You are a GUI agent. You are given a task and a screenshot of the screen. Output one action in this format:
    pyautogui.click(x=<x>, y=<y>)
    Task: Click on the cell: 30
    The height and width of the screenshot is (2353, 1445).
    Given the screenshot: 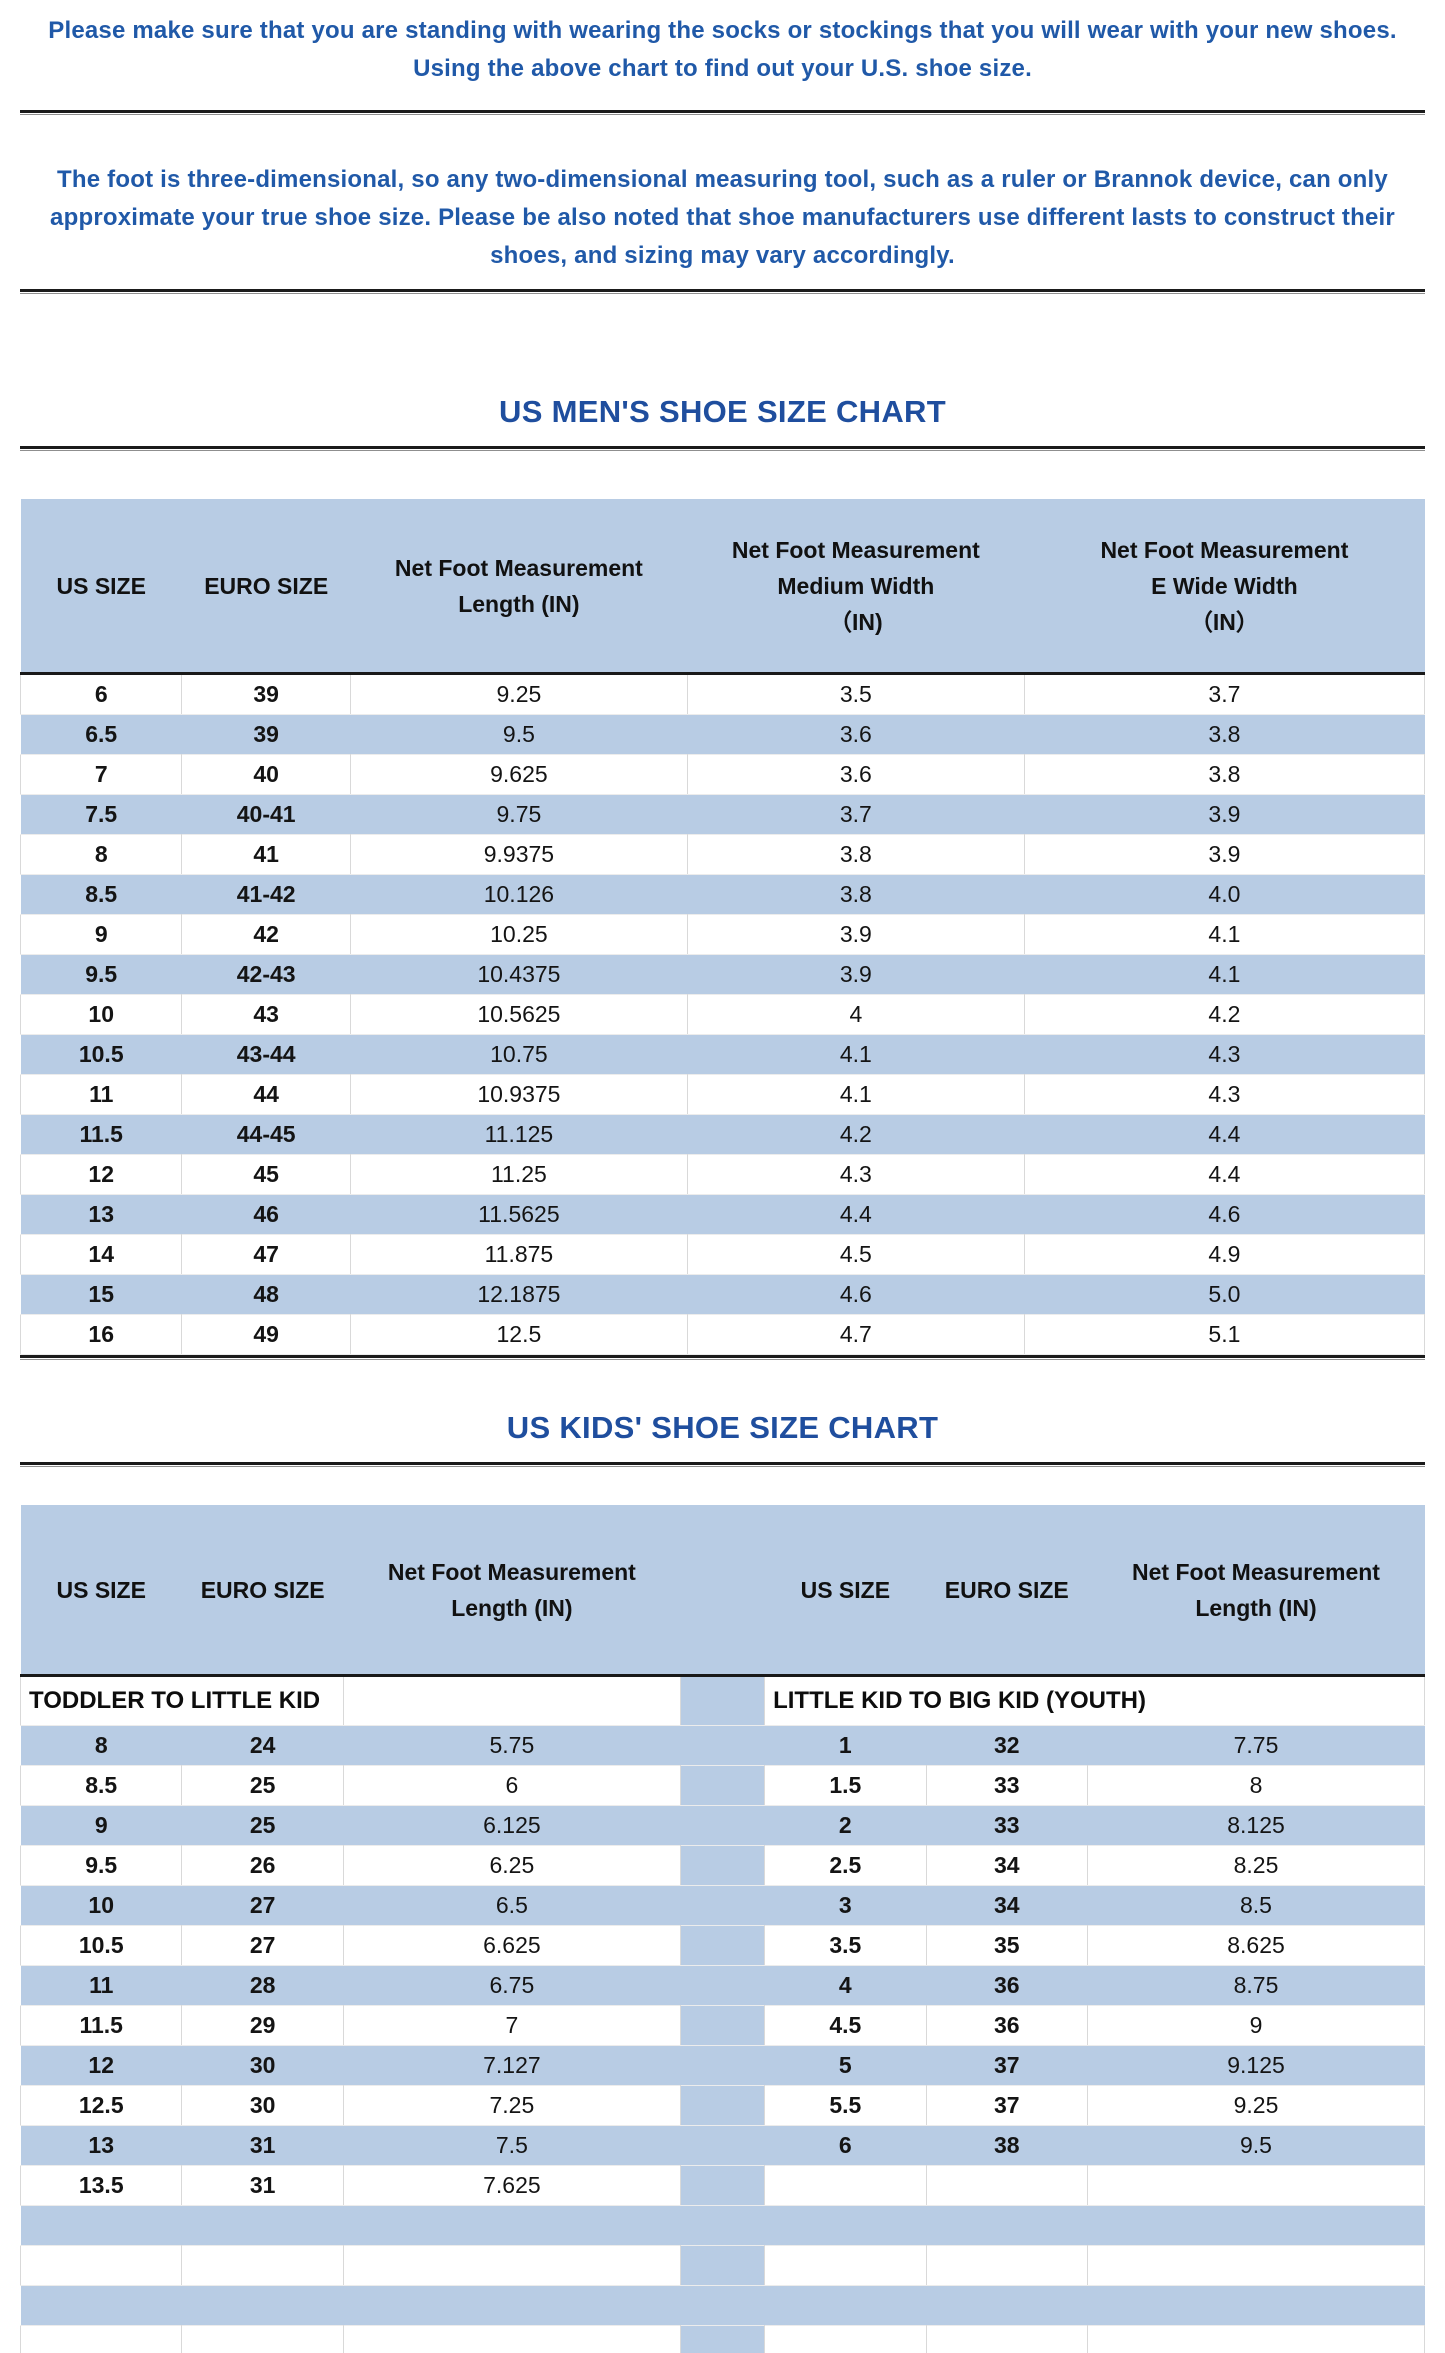 What is the action you would take?
    pyautogui.click(x=262, y=2105)
    